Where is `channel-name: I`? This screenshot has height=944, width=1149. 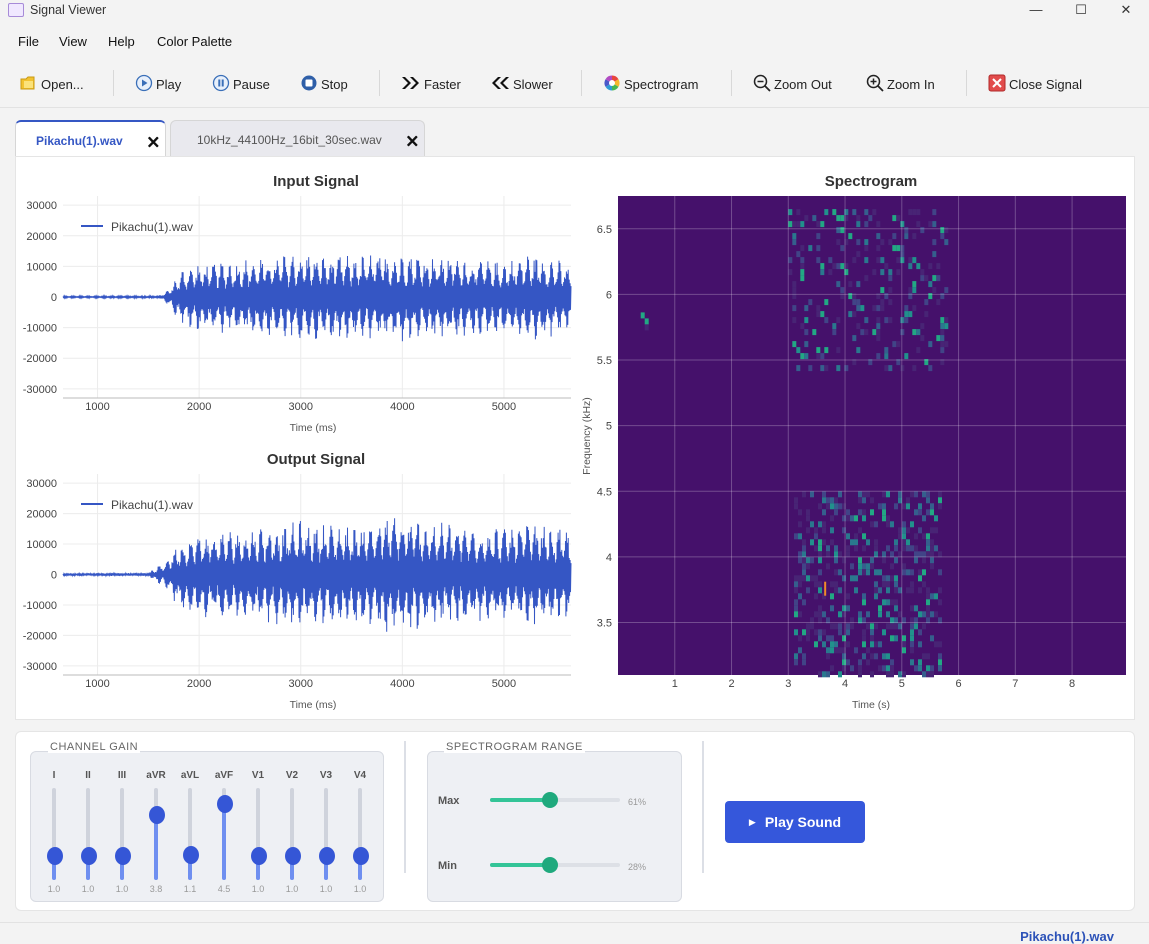 channel-name: I is located at coordinates (54, 775).